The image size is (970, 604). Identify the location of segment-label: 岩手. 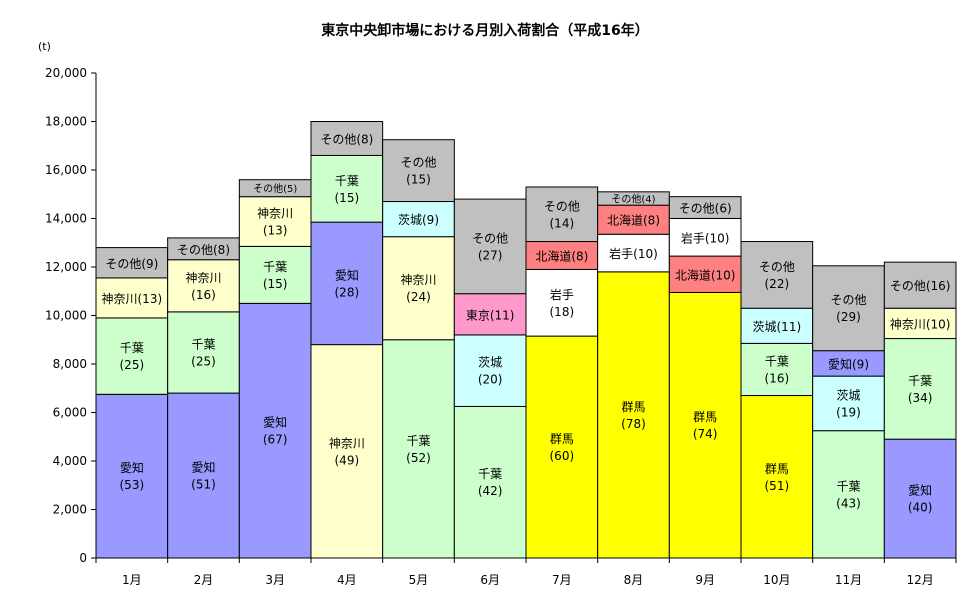
(562, 294).